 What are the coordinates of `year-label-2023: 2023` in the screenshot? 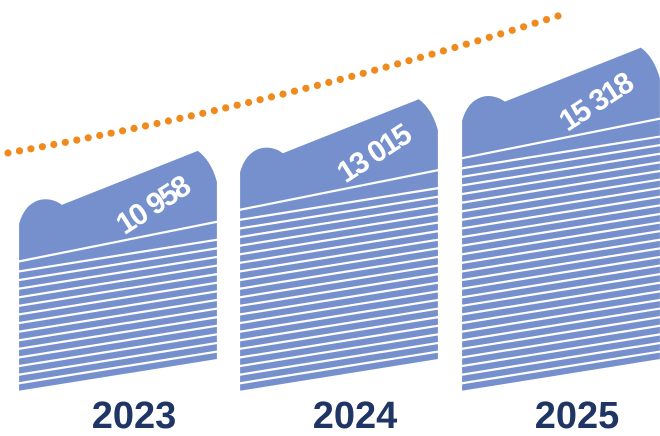 It's located at (134, 415).